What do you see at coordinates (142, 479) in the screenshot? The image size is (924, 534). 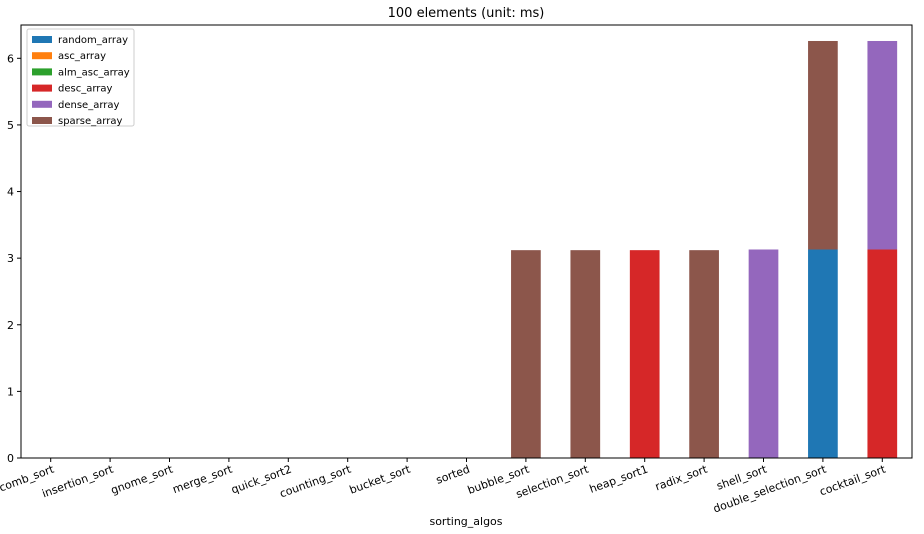 I see `x-tick-label: gnome_sort` at bounding box center [142, 479].